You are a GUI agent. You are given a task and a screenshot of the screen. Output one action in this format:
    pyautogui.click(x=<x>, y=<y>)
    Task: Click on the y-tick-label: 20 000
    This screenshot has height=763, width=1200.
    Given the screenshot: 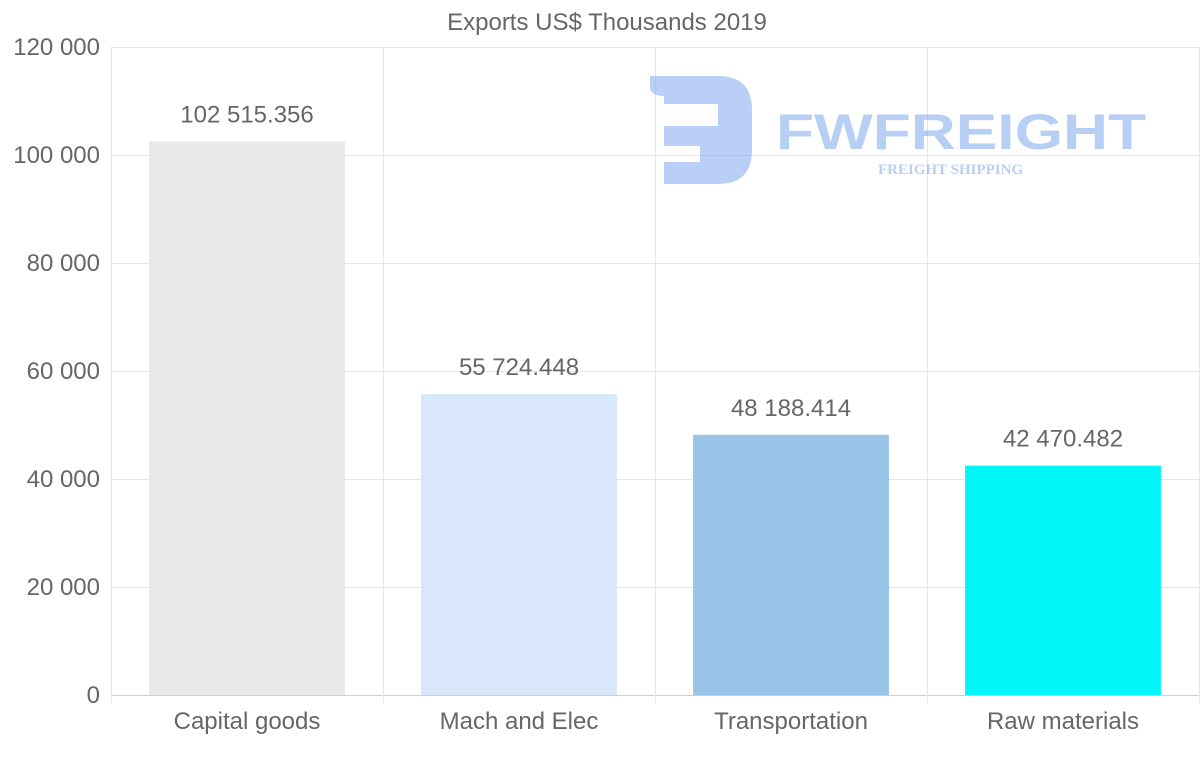 What is the action you would take?
    pyautogui.click(x=63, y=587)
    